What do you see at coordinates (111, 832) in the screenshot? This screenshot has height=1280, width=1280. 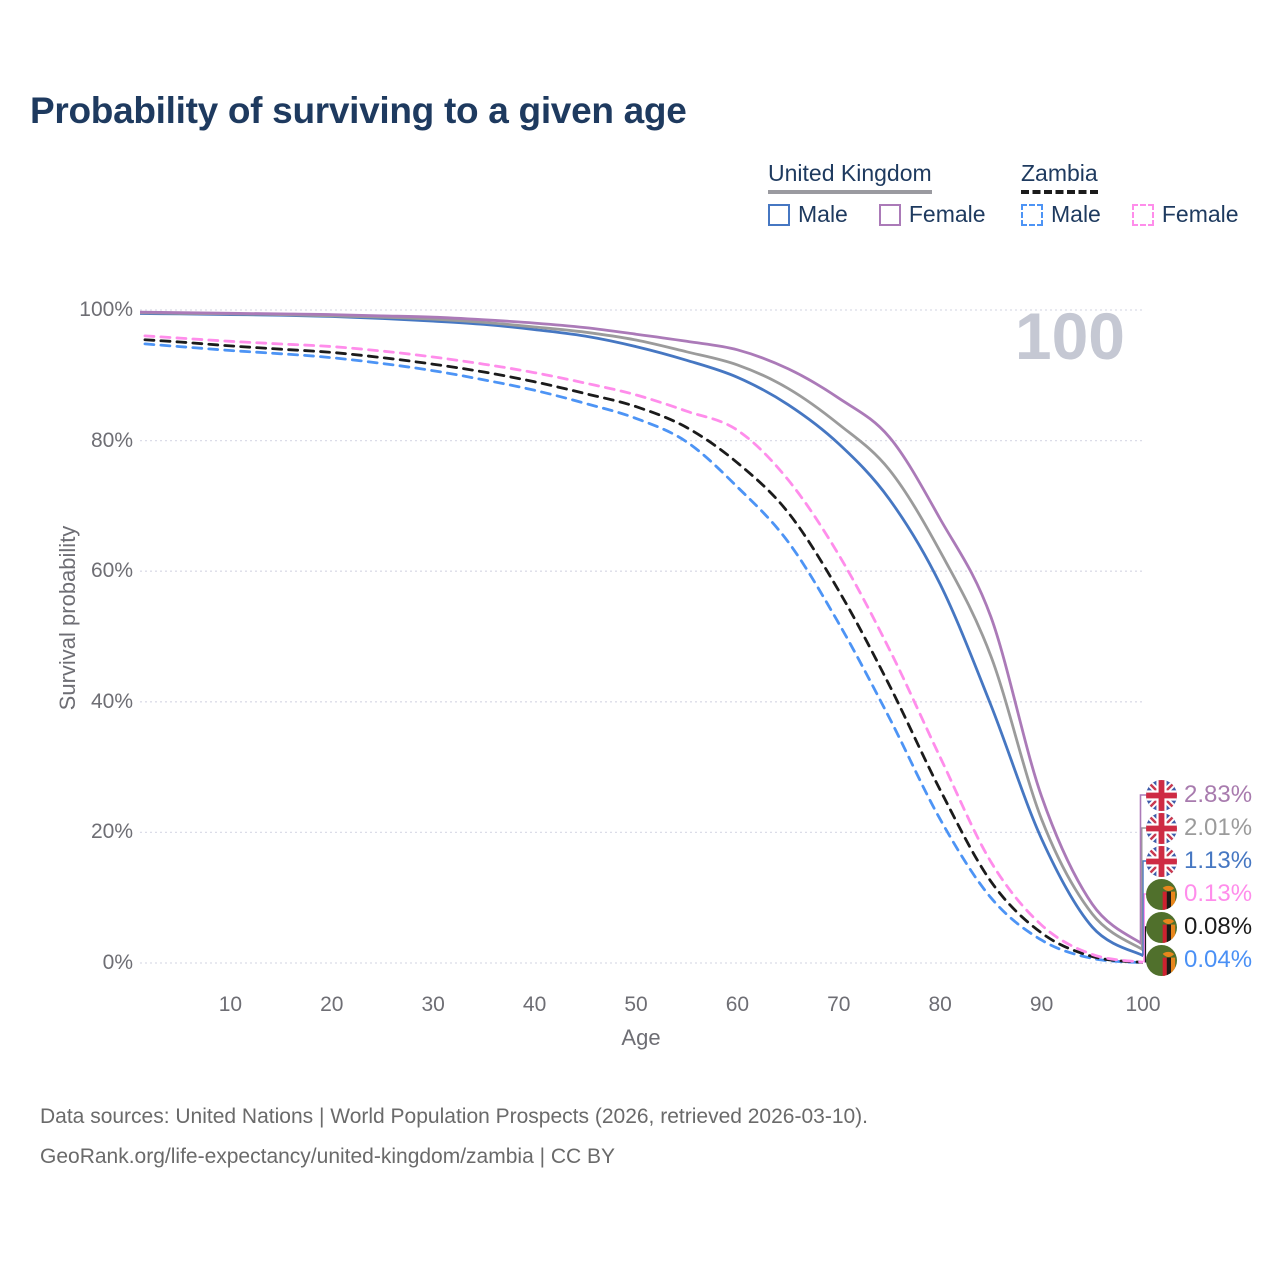 I see `y-axis-tick: 20%` at bounding box center [111, 832].